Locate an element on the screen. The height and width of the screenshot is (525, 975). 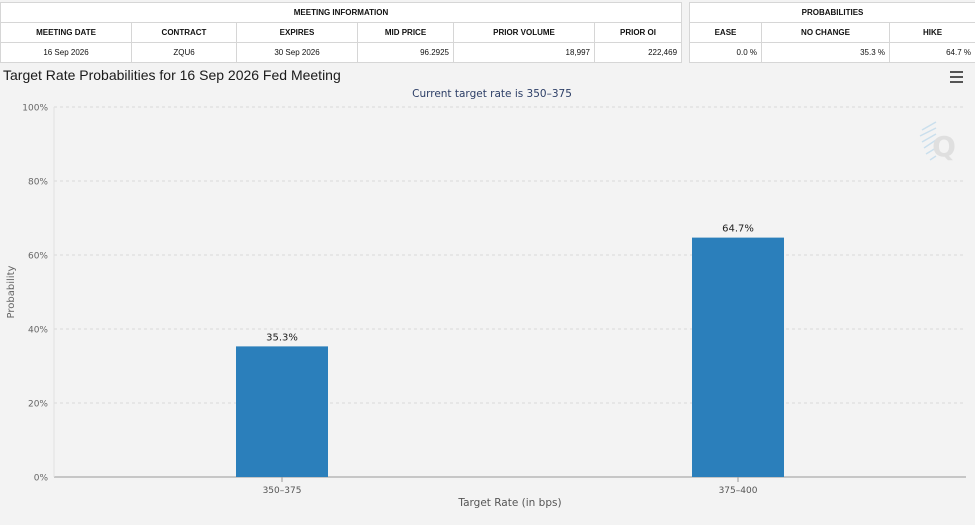
header-no-change: NO CHANGE is located at coordinates (825, 32).